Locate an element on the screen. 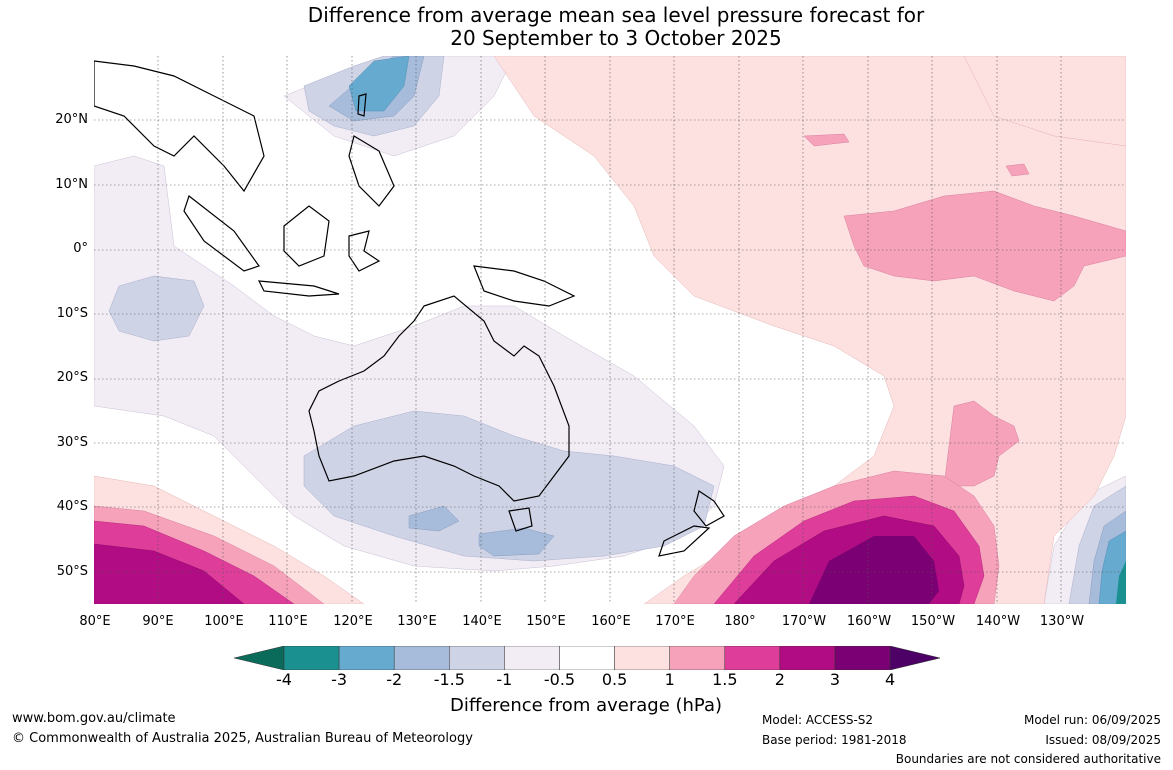 The image size is (1173, 770). indochina-coastline is located at coordinates (179, 126).